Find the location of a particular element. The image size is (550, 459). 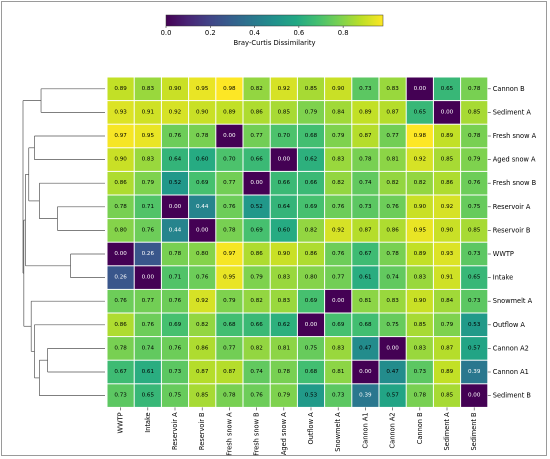

cell-value-label: 0.39 is located at coordinates (474, 372).